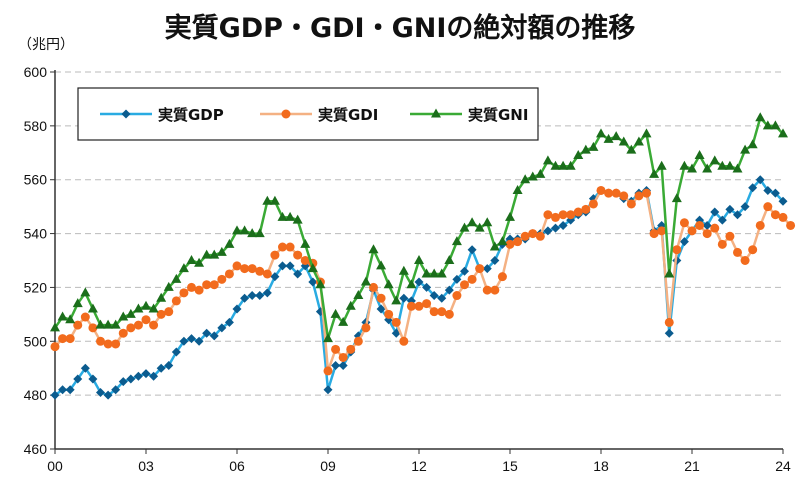 Image resolution: width=800 pixels, height=491 pixels. What do you see at coordinates (36, 72) in the screenshot?
I see `y-tick-label: 600` at bounding box center [36, 72].